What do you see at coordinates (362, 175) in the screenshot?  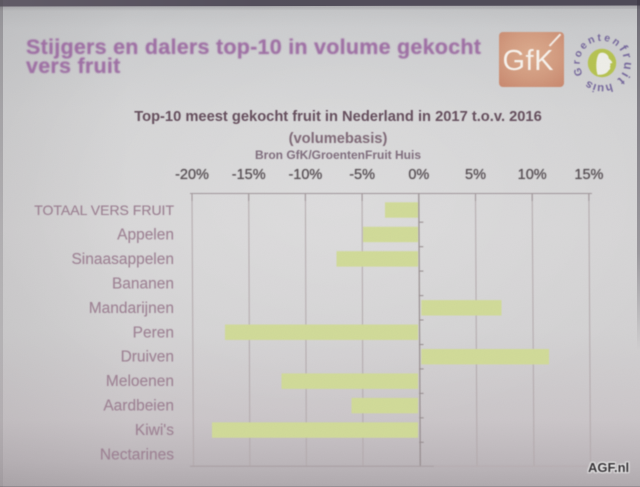 I see `svg-text: -5%` at bounding box center [362, 175].